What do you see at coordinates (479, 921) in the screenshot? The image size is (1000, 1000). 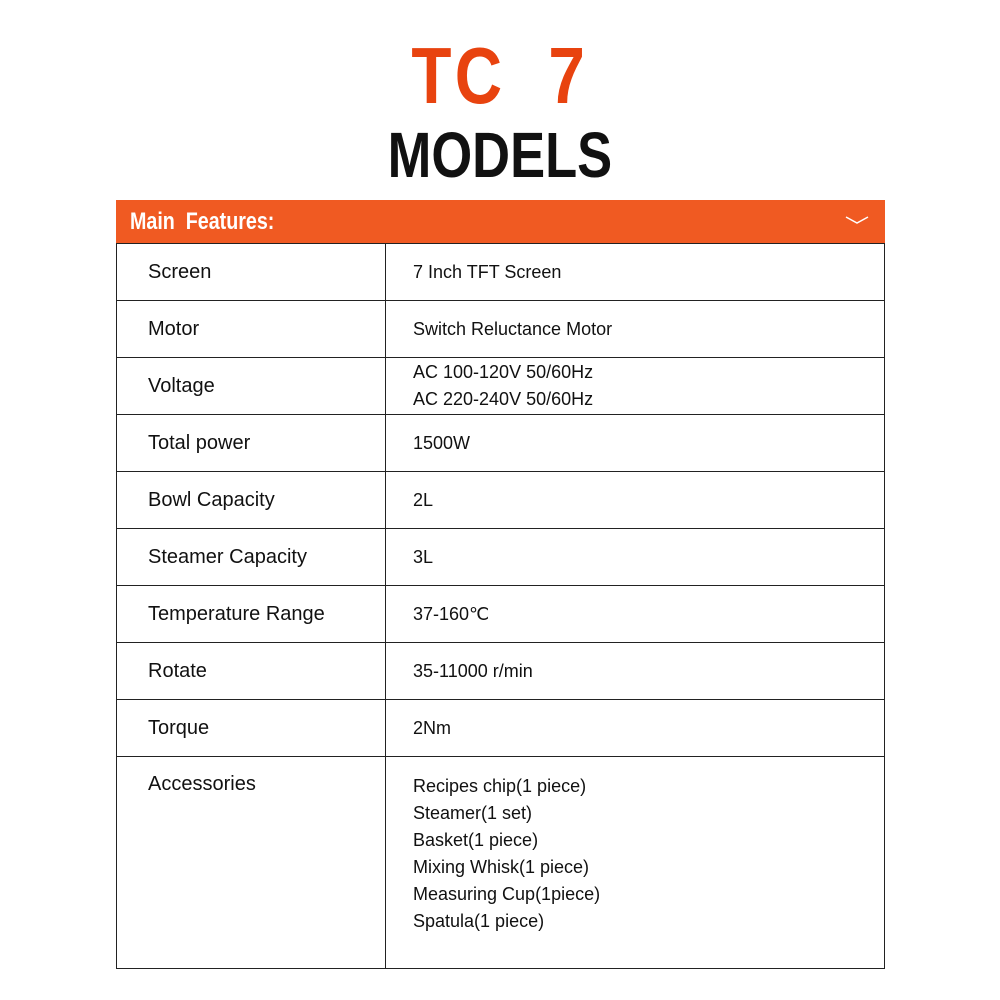 I see `feature-value-line: Spatula(1 piece)` at bounding box center [479, 921].